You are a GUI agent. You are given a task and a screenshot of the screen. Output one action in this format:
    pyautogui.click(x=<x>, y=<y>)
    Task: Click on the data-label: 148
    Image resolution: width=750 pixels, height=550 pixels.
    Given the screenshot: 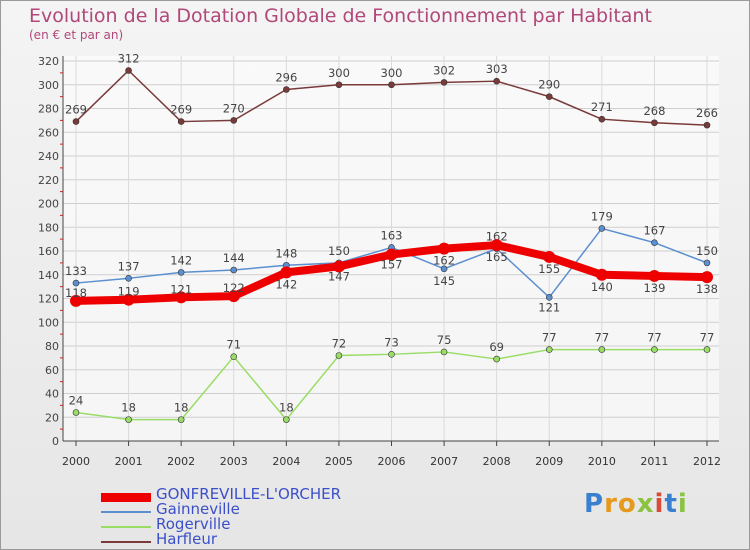 What is the action you would take?
    pyautogui.click(x=286, y=253)
    